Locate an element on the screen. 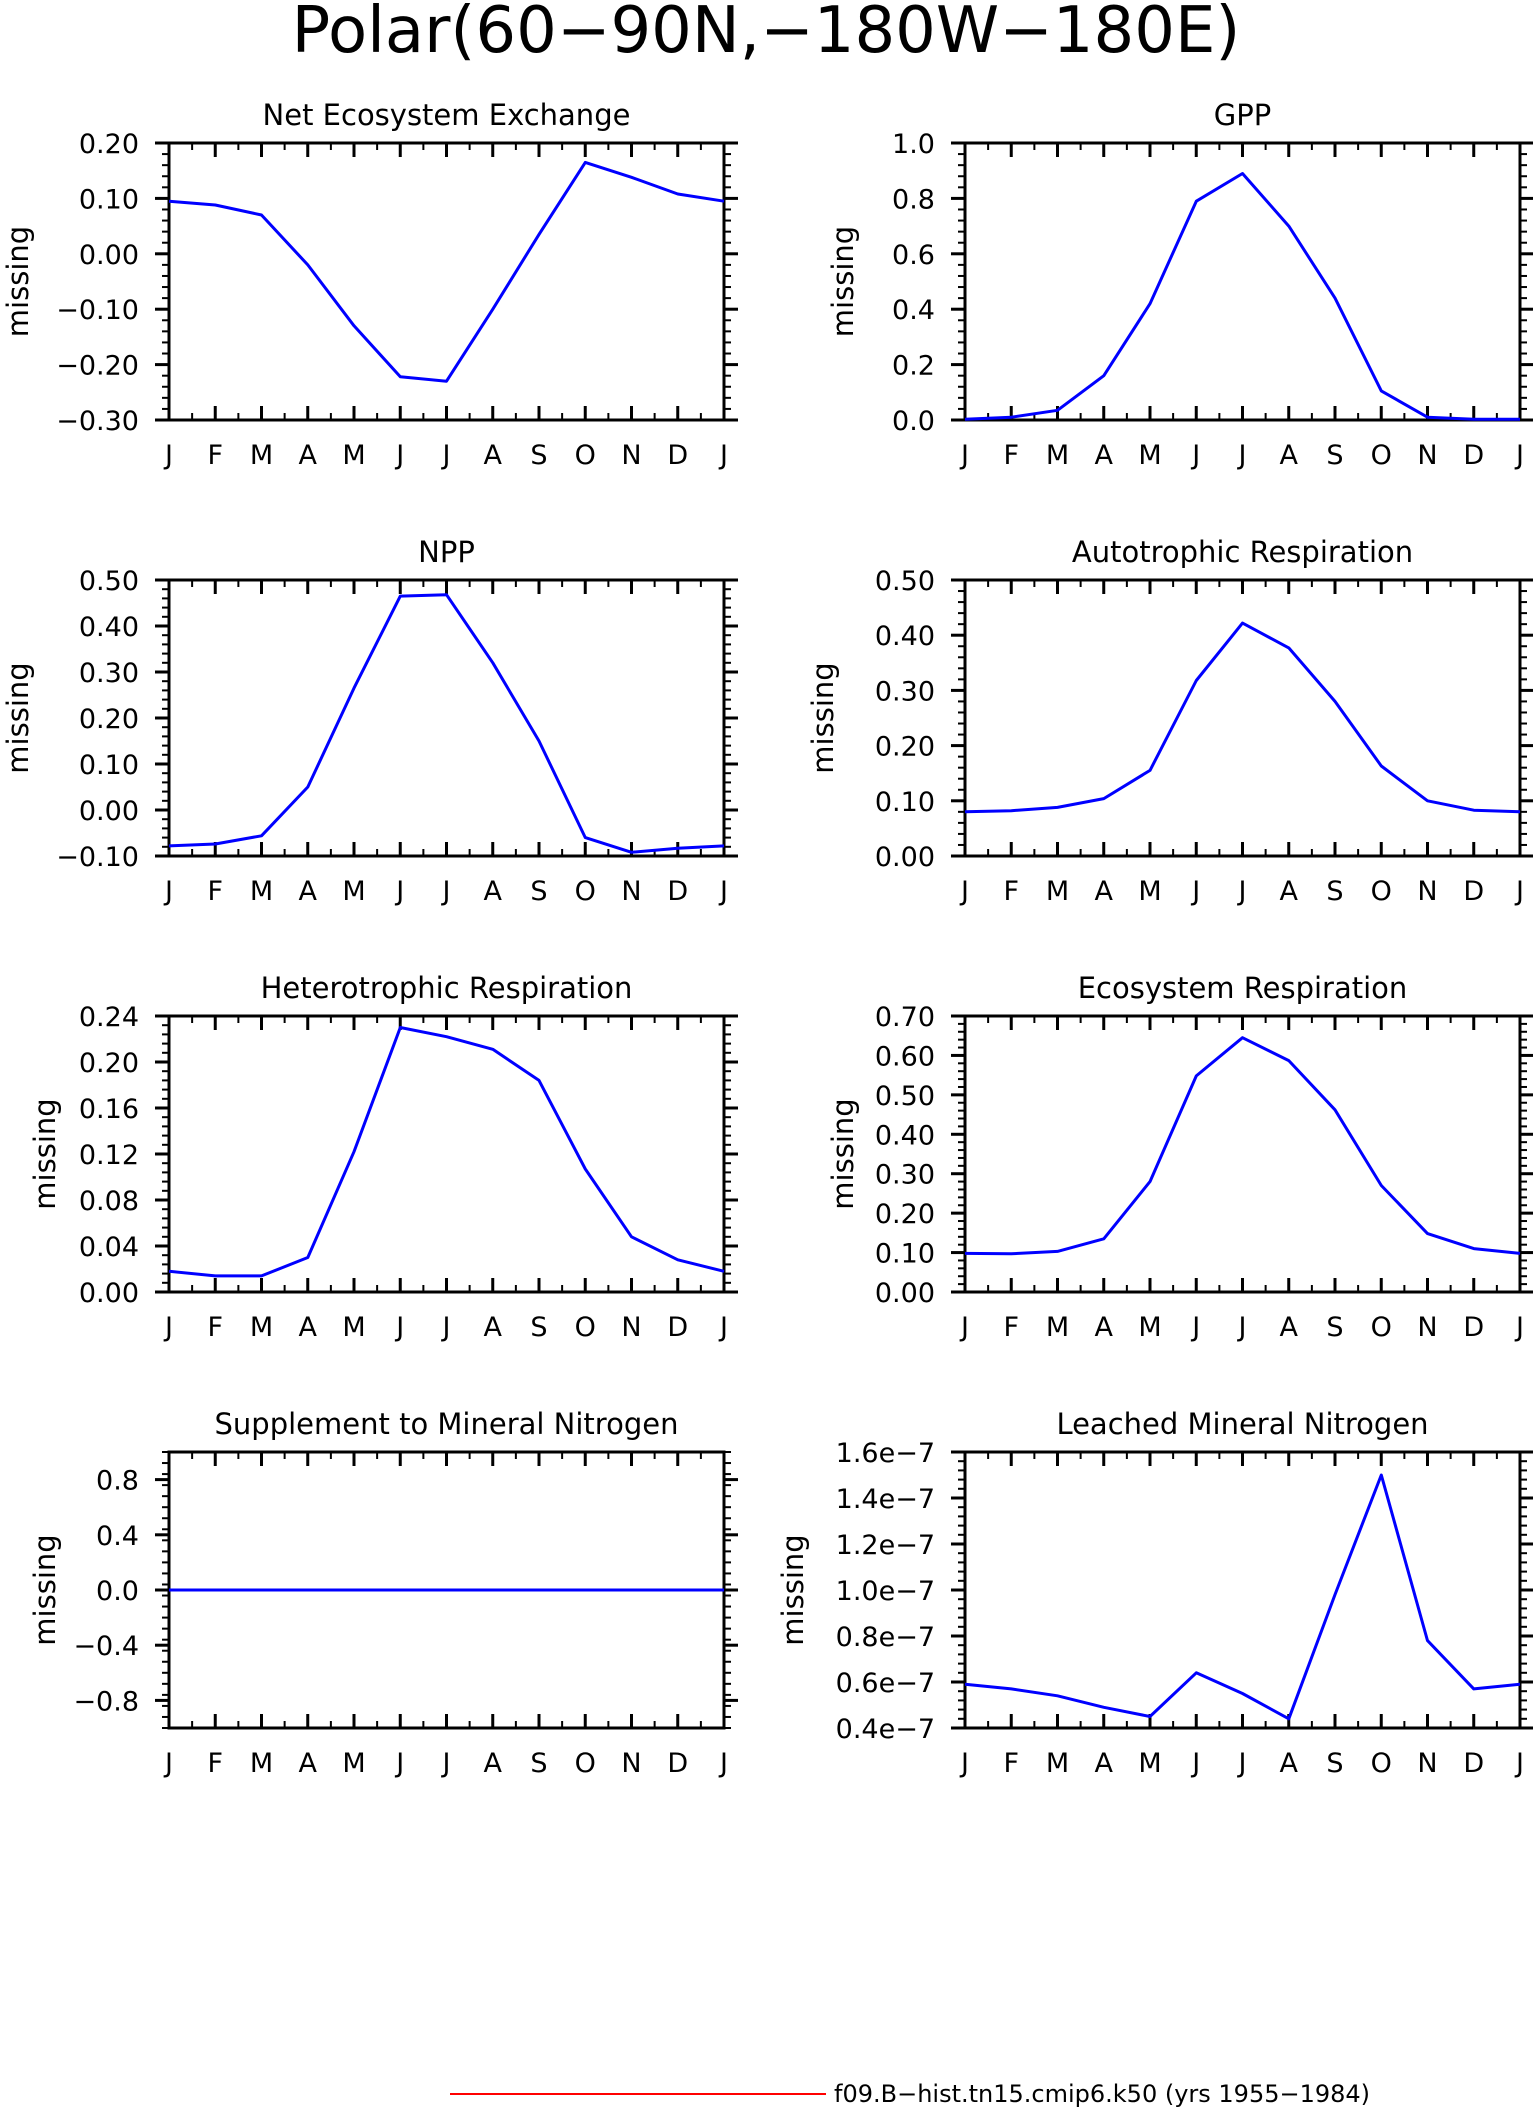 This screenshot has height=2119, width=1533. y-tick-label: 0.8e−7 is located at coordinates (885, 1637).